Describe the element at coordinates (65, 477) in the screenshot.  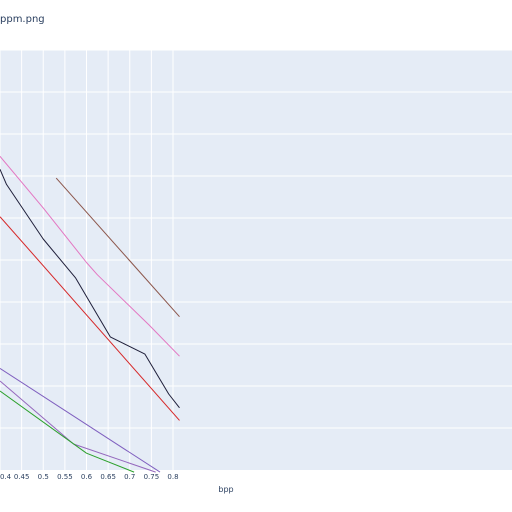
I see `x-tick-label: 0.55` at that location.